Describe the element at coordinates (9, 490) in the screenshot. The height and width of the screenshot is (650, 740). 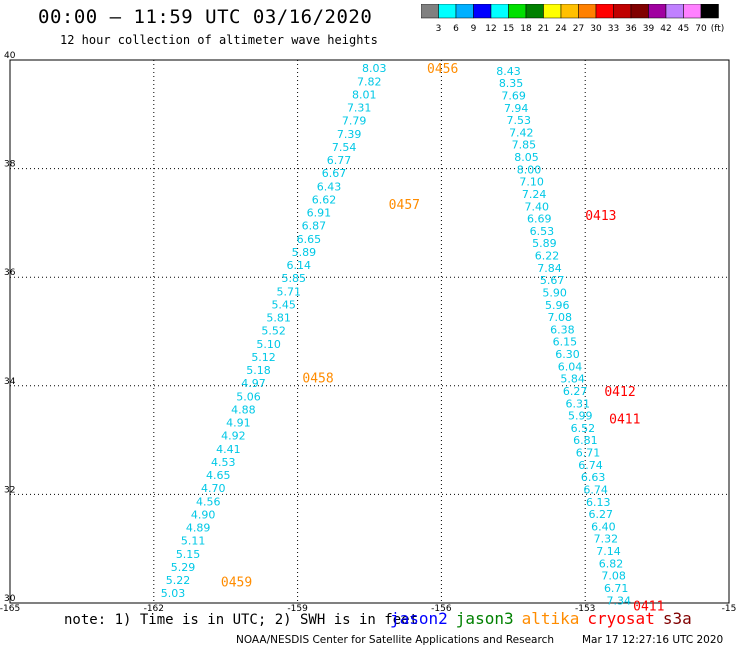
I see `y-tick-label: 32` at that location.